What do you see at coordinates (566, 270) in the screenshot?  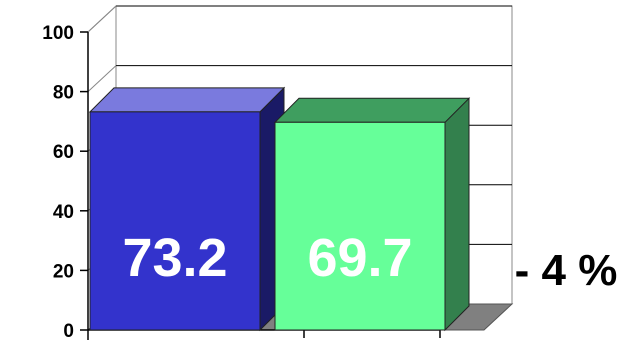 I see `change-annotation: - 4 %` at bounding box center [566, 270].